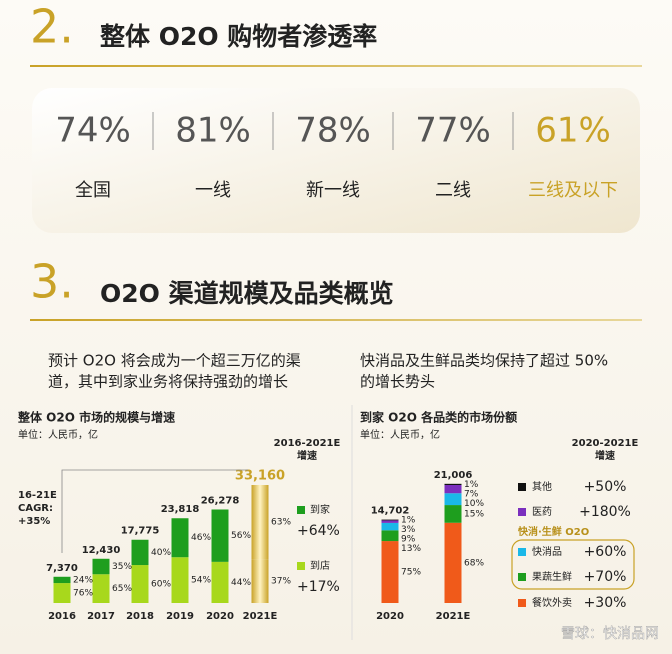 This screenshot has height=654, width=672. Describe the element at coordinates (140, 616) in the screenshot. I see `x-tick-label: 2018` at that location.